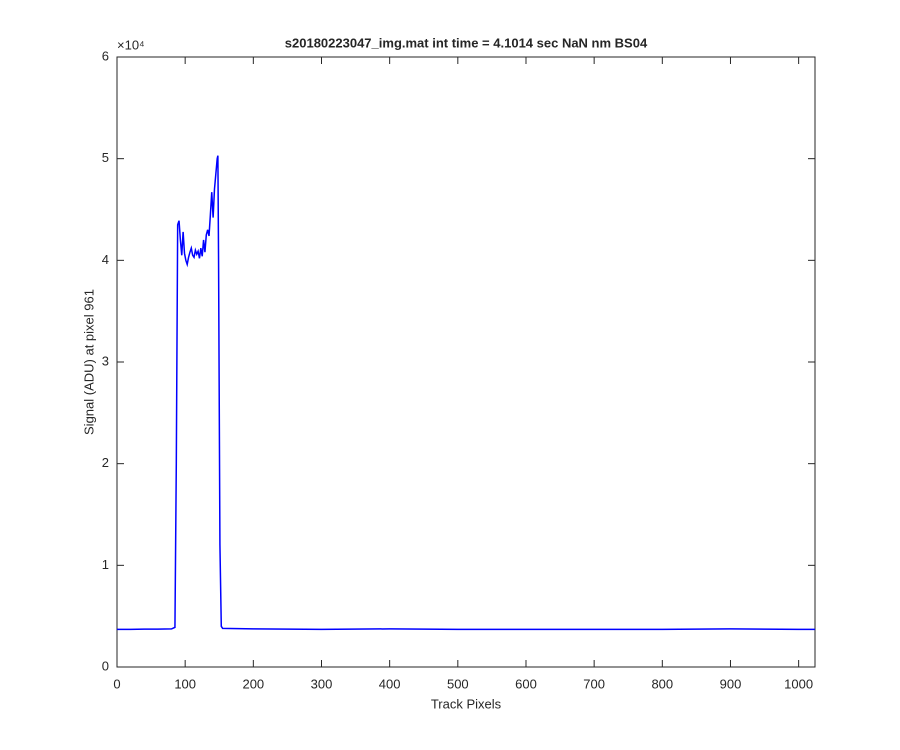 Image resolution: width=900 pixels, height=750 pixels. I want to click on x-tick-label: 500, so click(458, 683).